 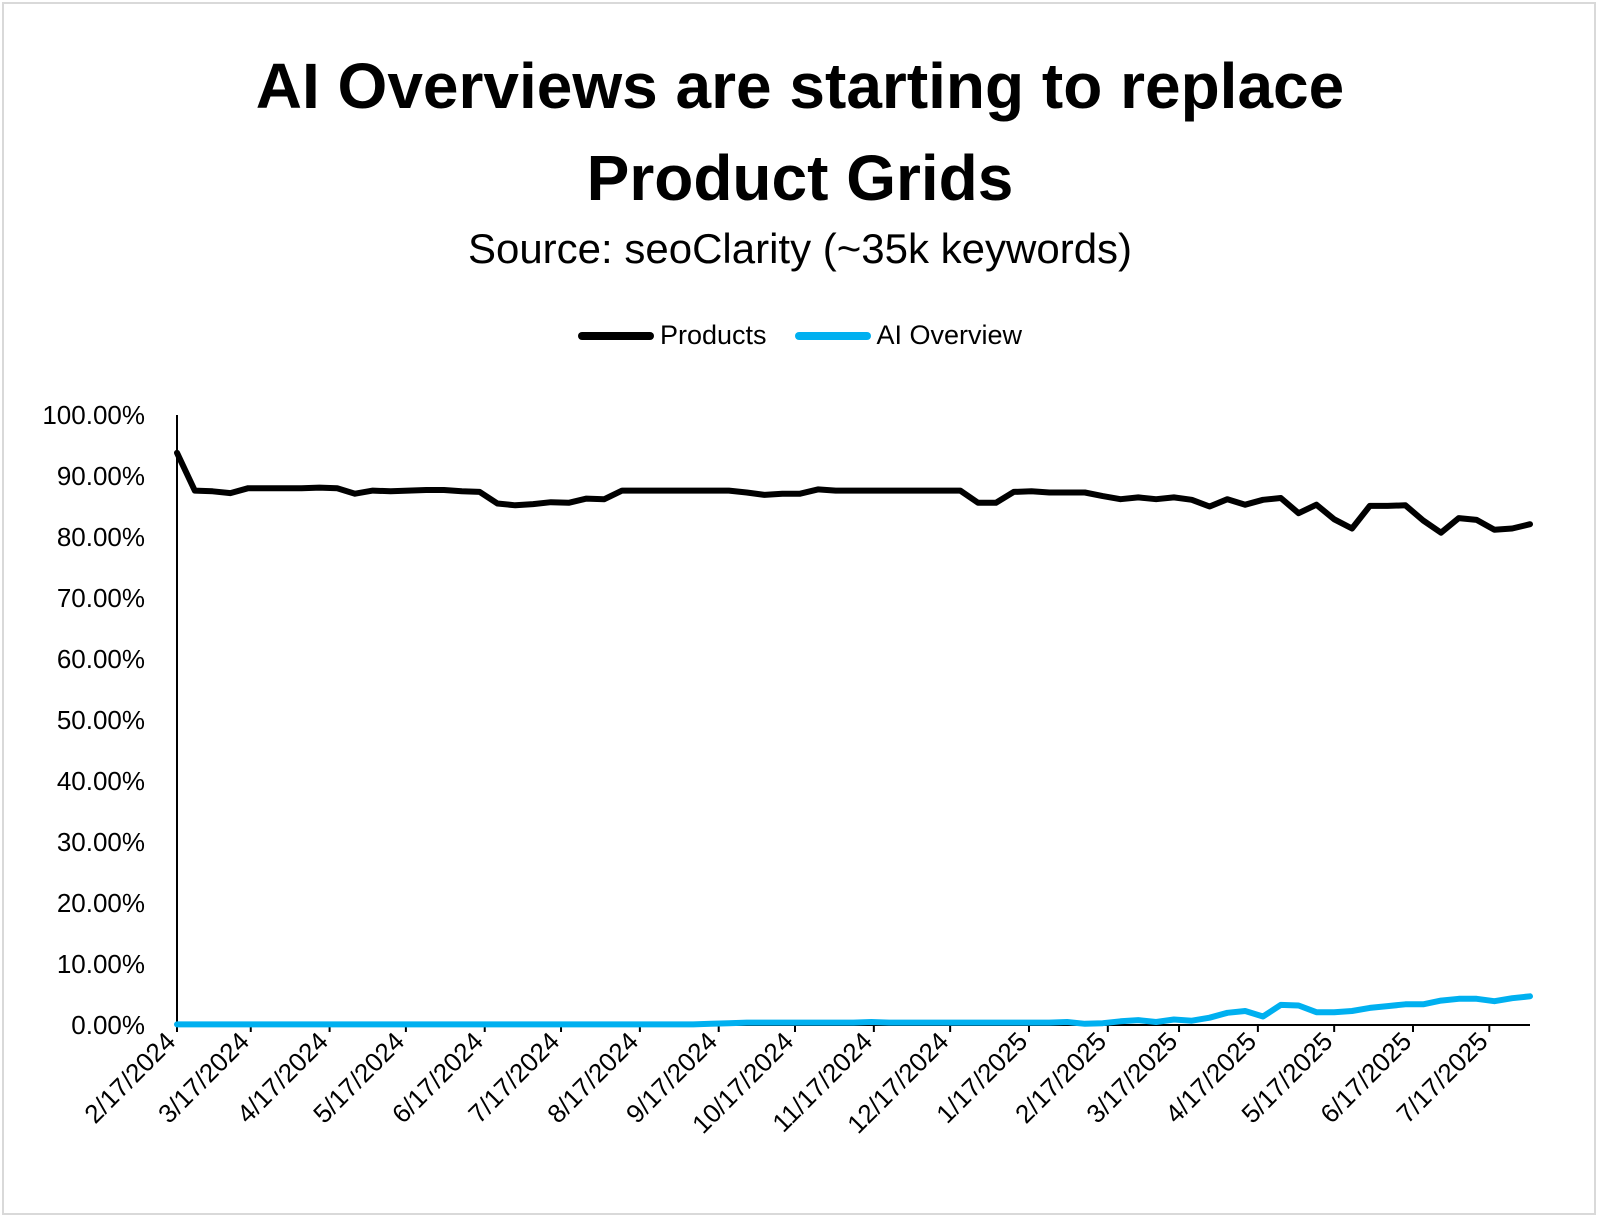 I want to click on chart-legend: Products AI Overview, so click(x=800, y=335).